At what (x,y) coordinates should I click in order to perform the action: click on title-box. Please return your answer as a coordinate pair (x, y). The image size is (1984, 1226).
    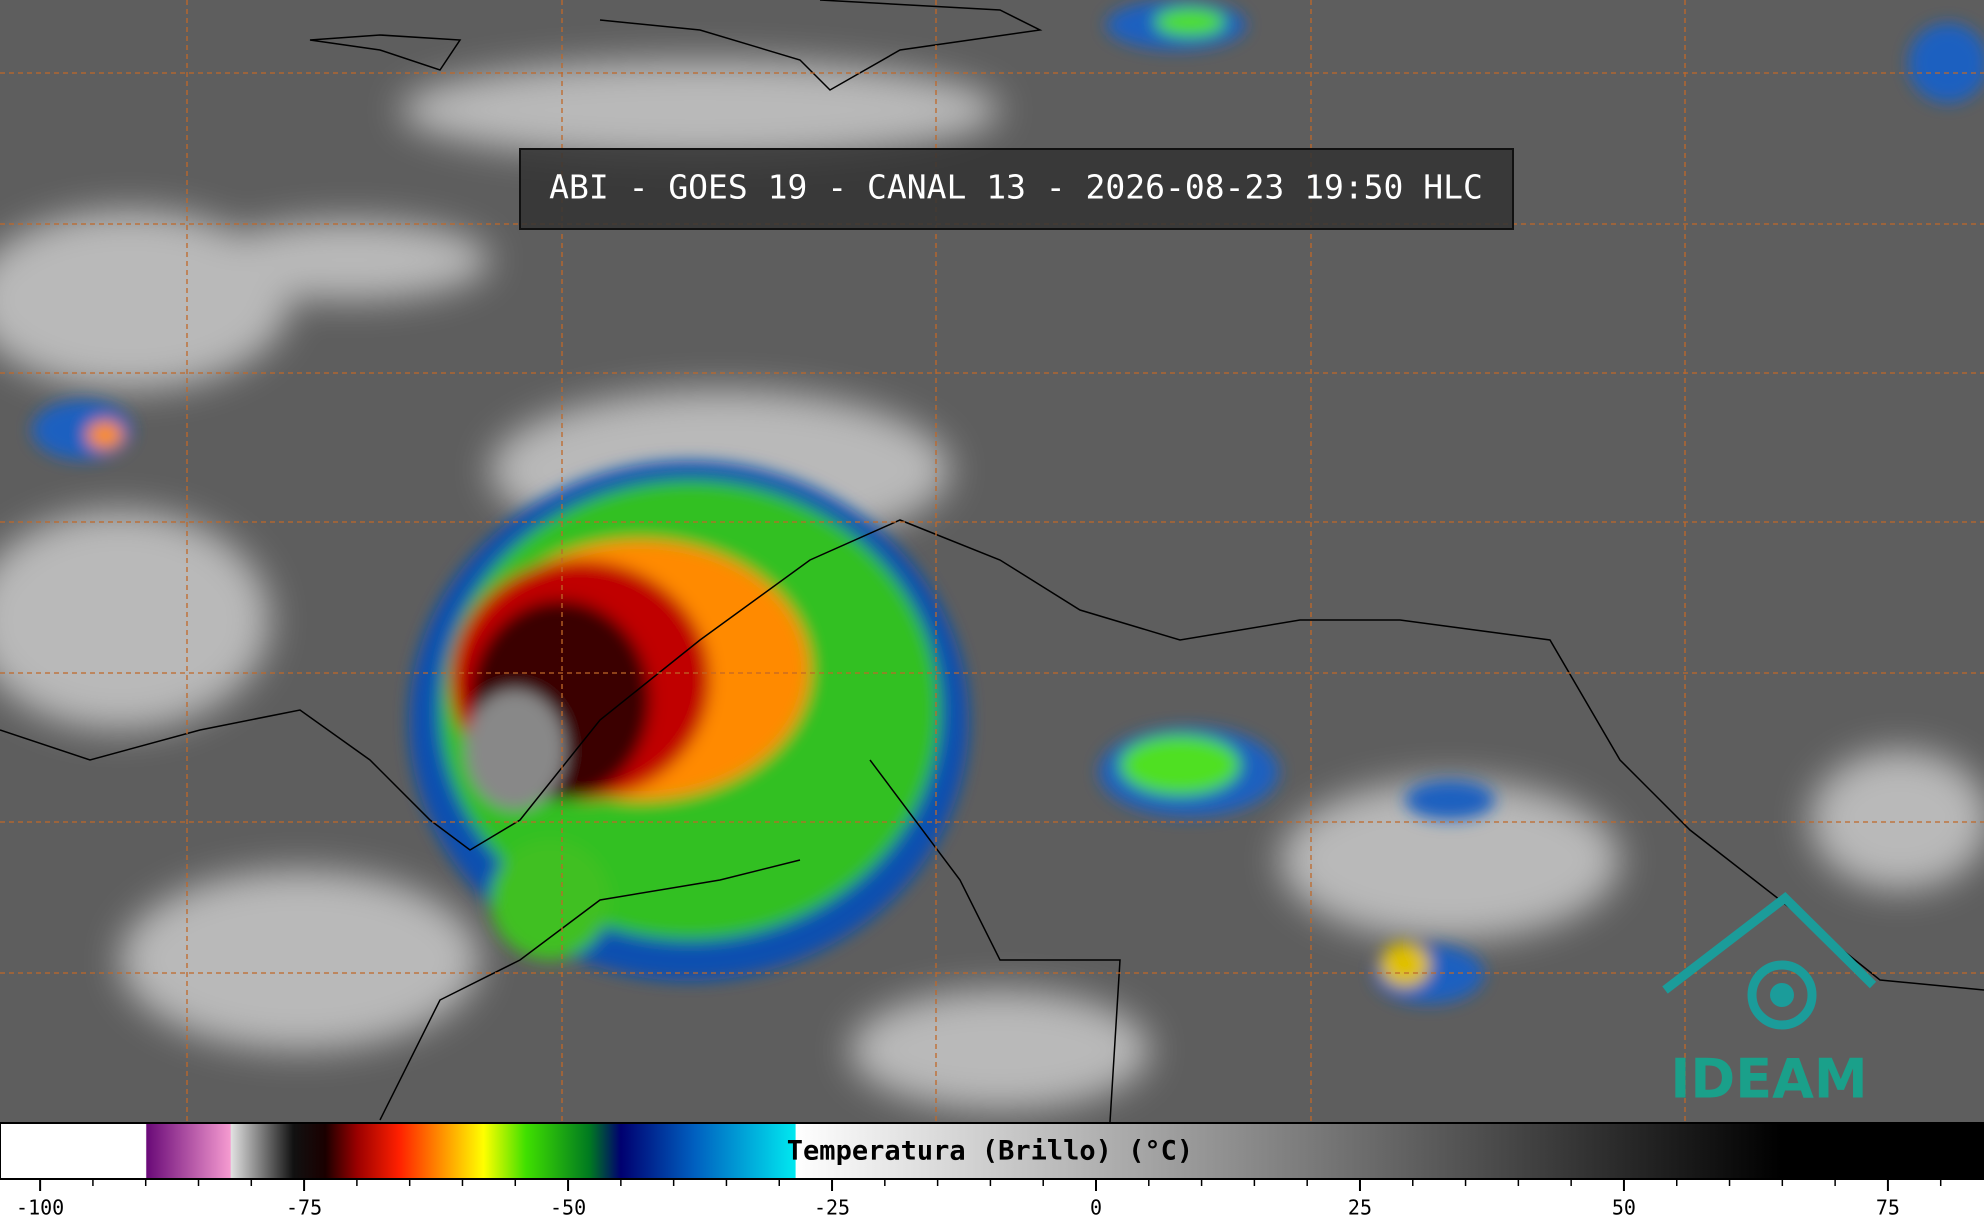
    Looking at the image, I should click on (1016, 189).